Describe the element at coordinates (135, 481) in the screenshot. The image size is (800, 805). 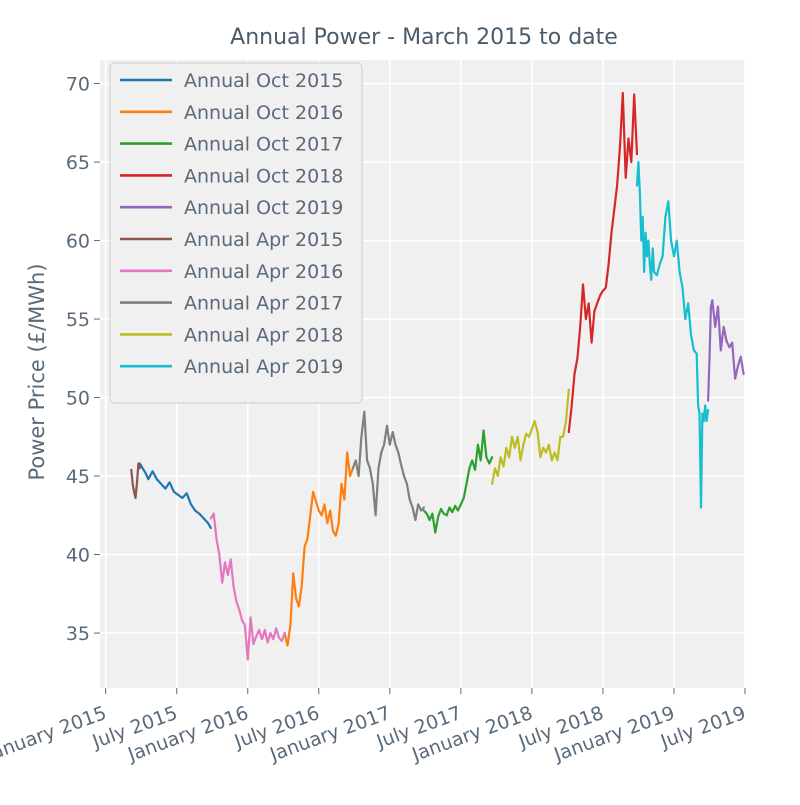
I see `series-line-annual-apr-2015` at that location.